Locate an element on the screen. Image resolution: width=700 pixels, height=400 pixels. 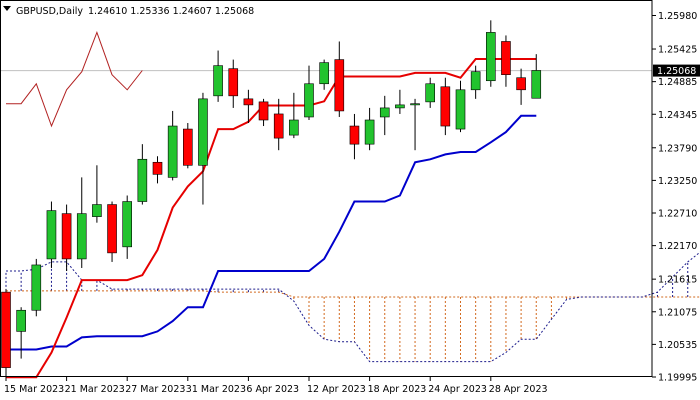
price-tick-label: 1.22710 is located at coordinates (677, 214).